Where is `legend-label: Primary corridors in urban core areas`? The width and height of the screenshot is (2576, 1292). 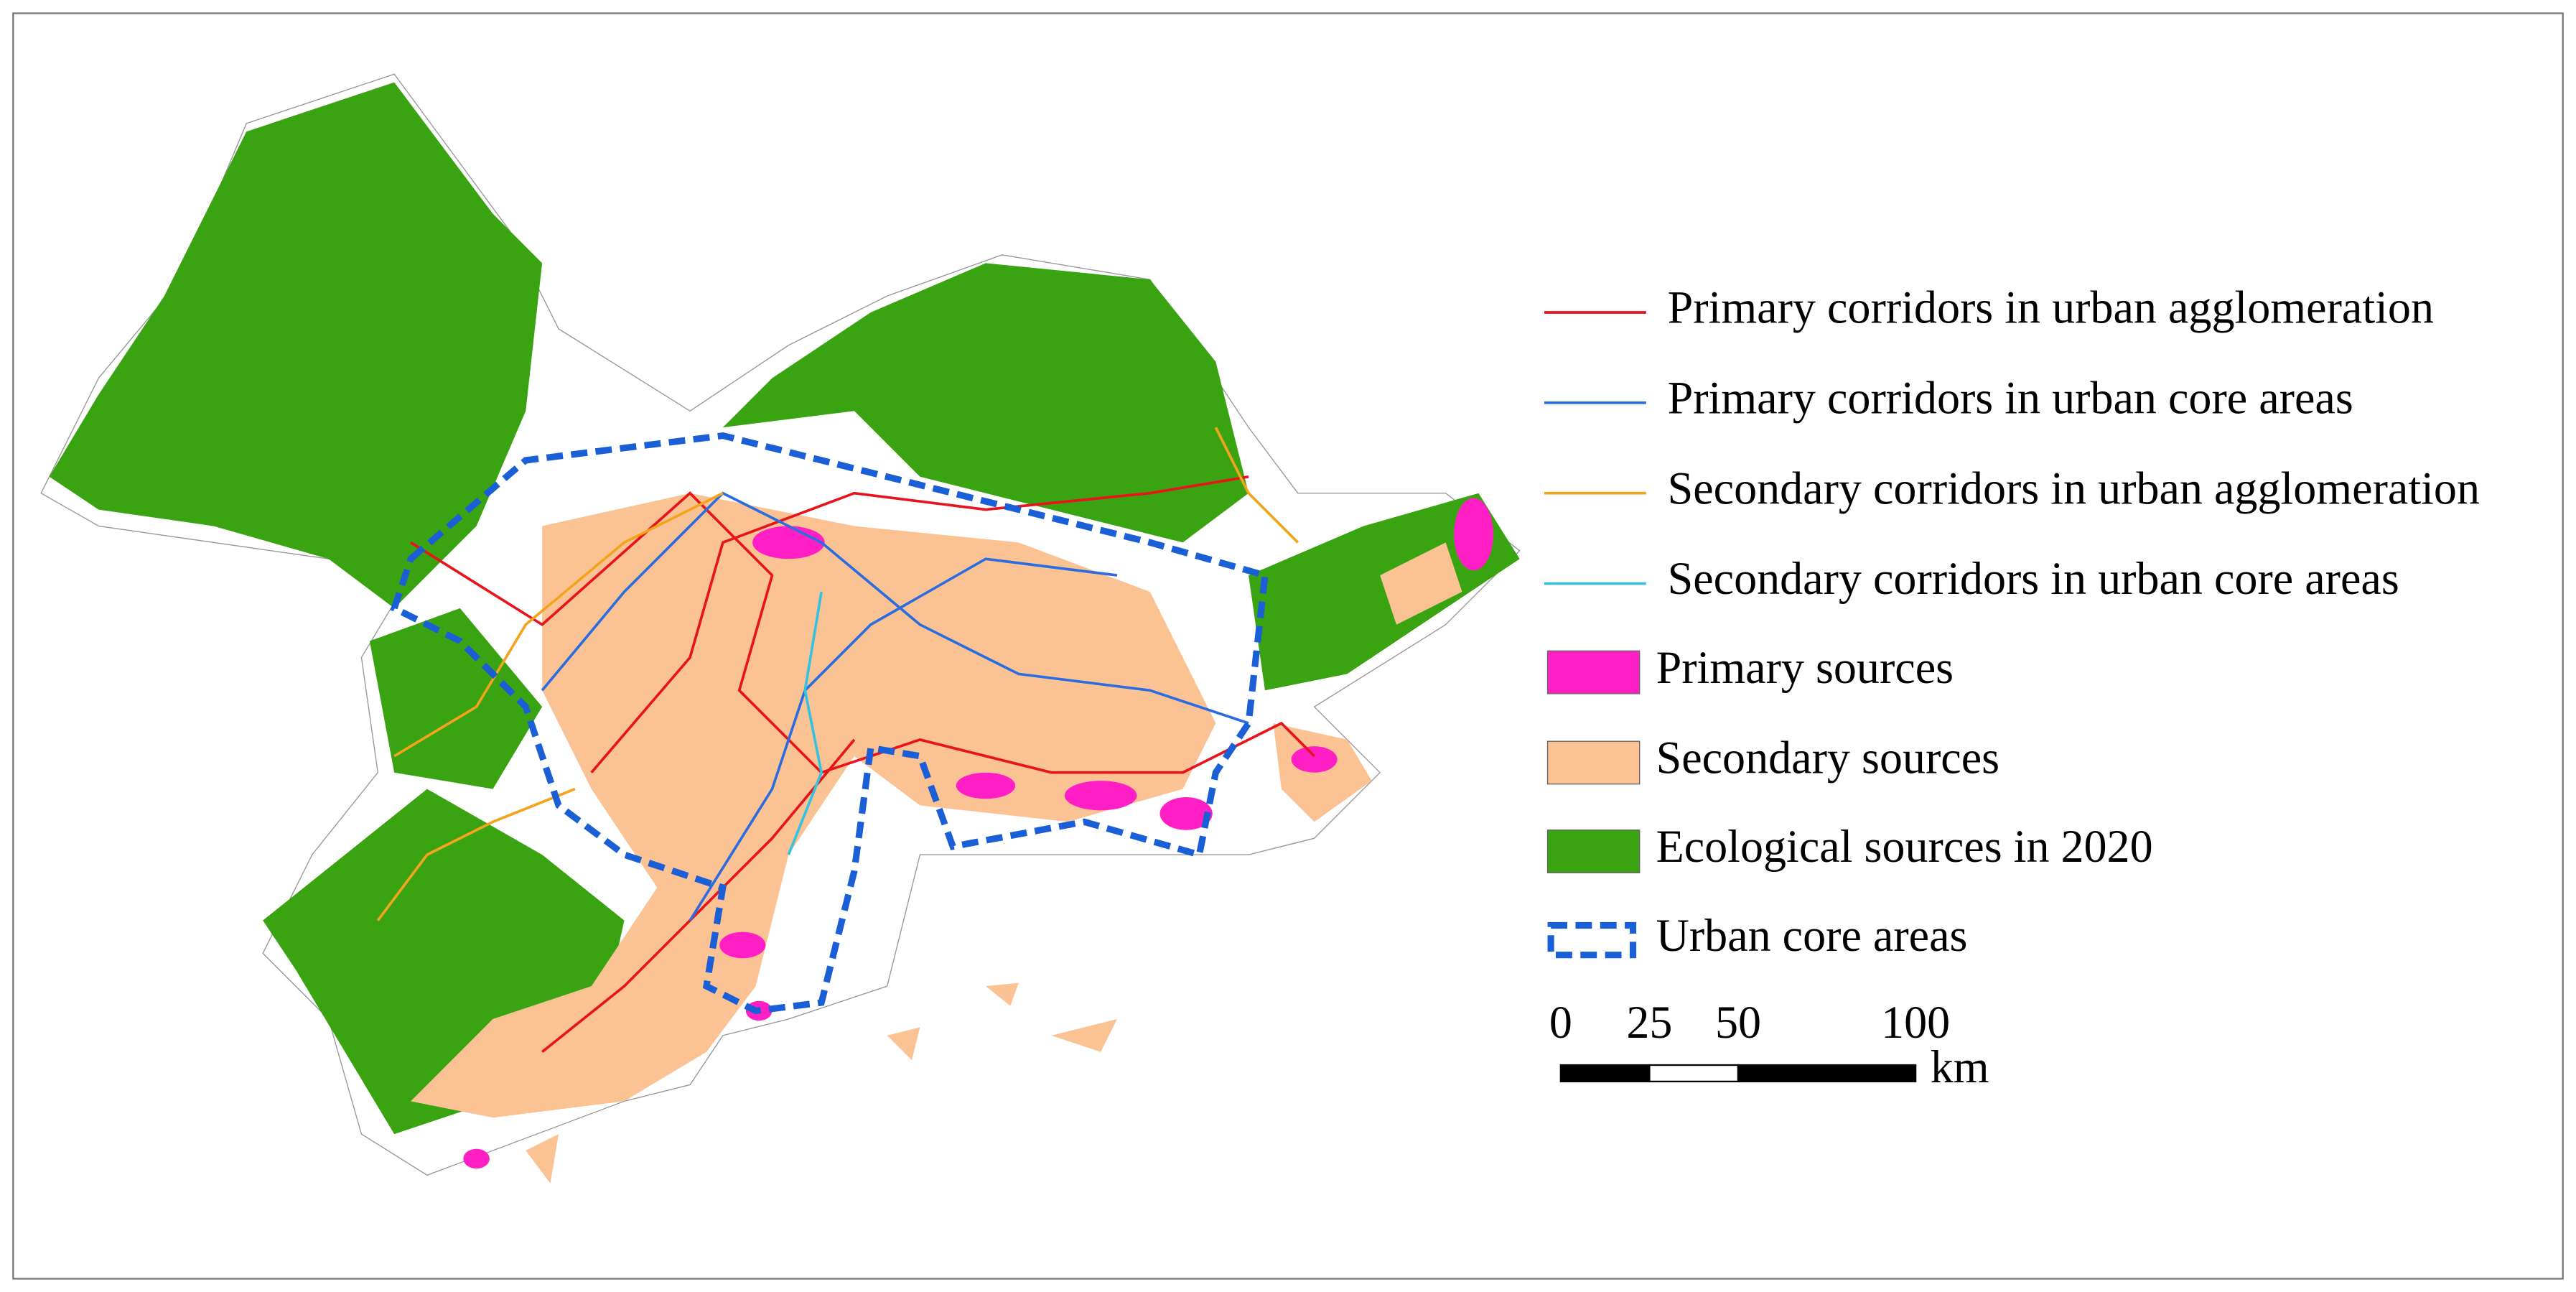 legend-label: Primary corridors in urban core areas is located at coordinates (2010, 399).